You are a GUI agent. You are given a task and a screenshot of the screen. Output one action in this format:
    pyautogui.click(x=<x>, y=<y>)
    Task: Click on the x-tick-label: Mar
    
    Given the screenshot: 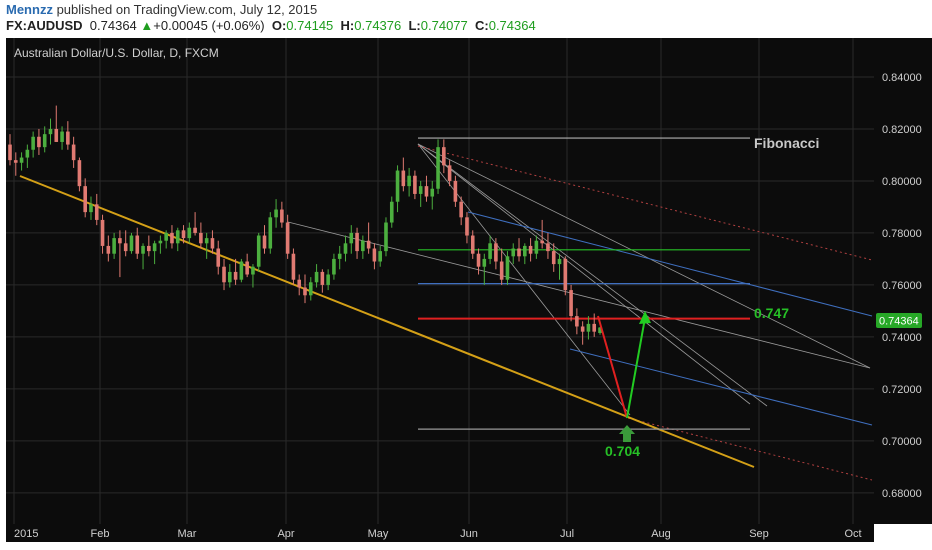 What is the action you would take?
    pyautogui.click(x=187, y=534)
    